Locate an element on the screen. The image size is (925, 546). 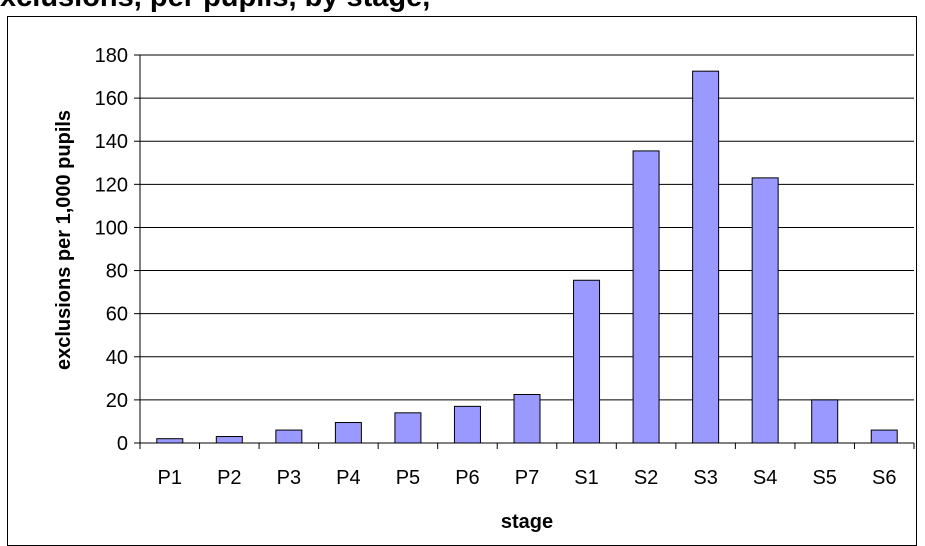
bar-p1 is located at coordinates (170, 441).